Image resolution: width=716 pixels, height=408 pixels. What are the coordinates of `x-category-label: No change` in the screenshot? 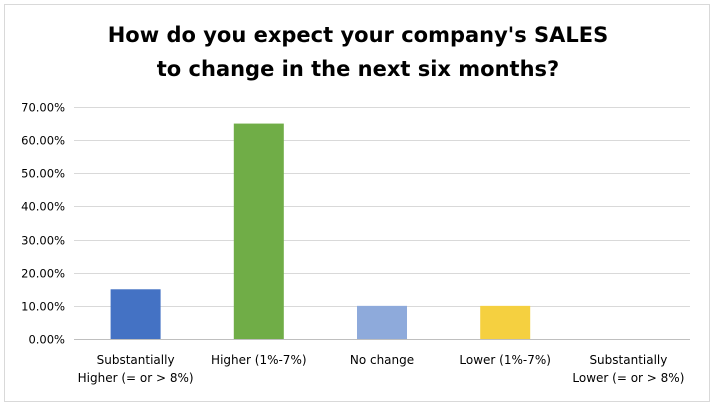 It's located at (382, 360).